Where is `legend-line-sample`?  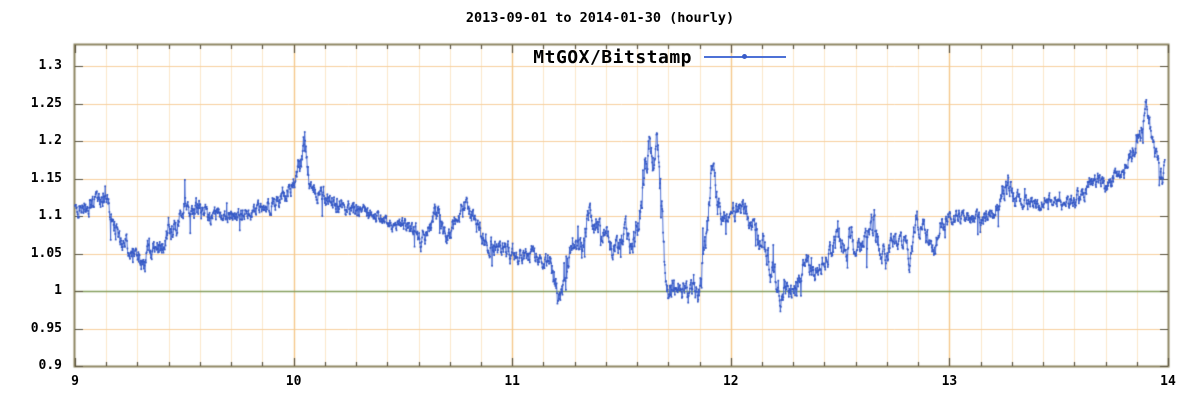 legend-line-sample is located at coordinates (745, 56).